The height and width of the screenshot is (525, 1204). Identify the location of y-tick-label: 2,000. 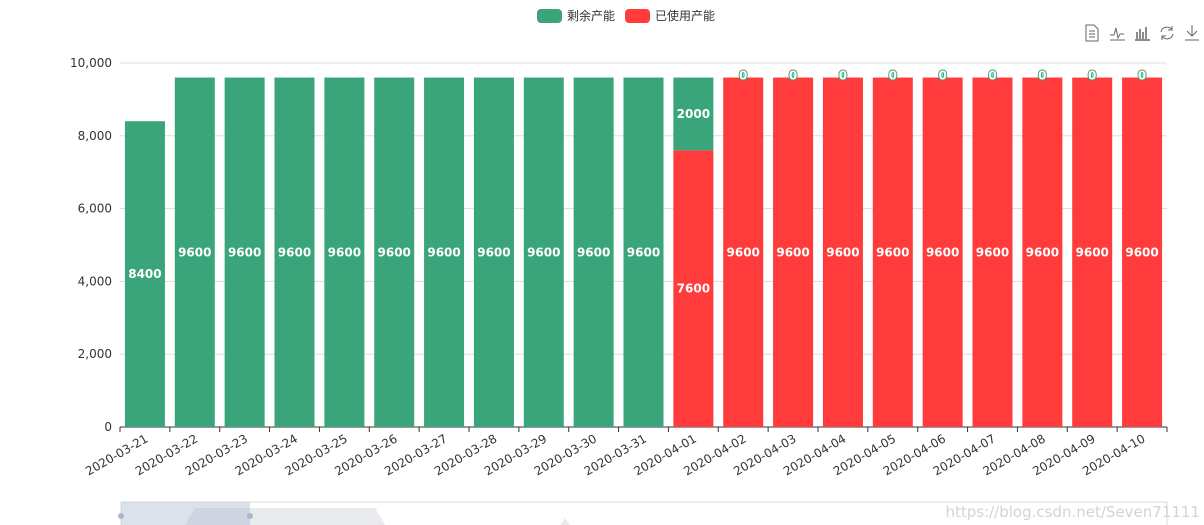
(95, 354).